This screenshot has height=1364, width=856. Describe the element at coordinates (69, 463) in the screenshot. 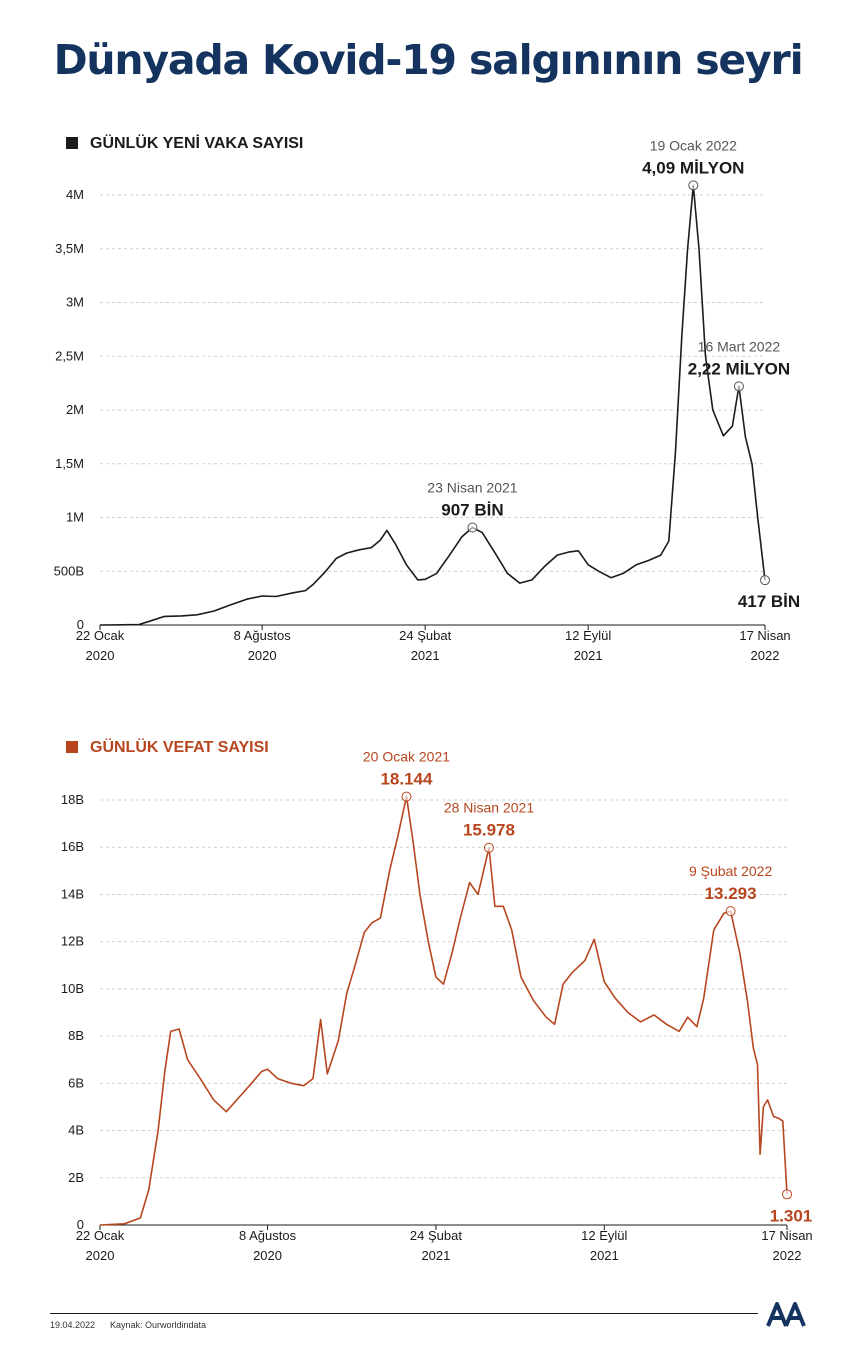

I see `y-tick-label: 1,5M` at that location.